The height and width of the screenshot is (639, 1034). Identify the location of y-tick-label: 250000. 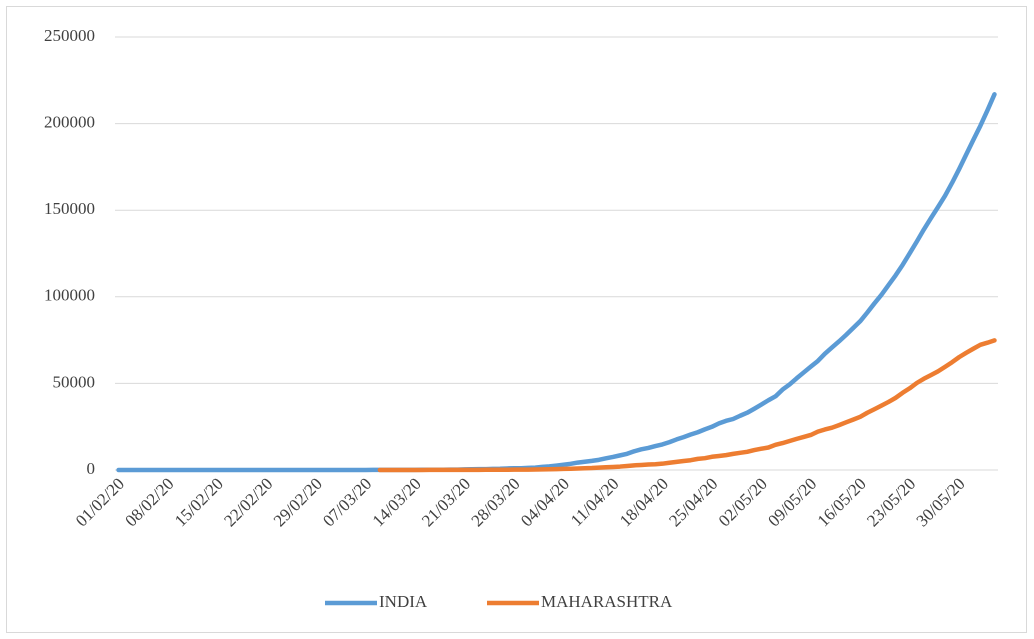
(69, 35).